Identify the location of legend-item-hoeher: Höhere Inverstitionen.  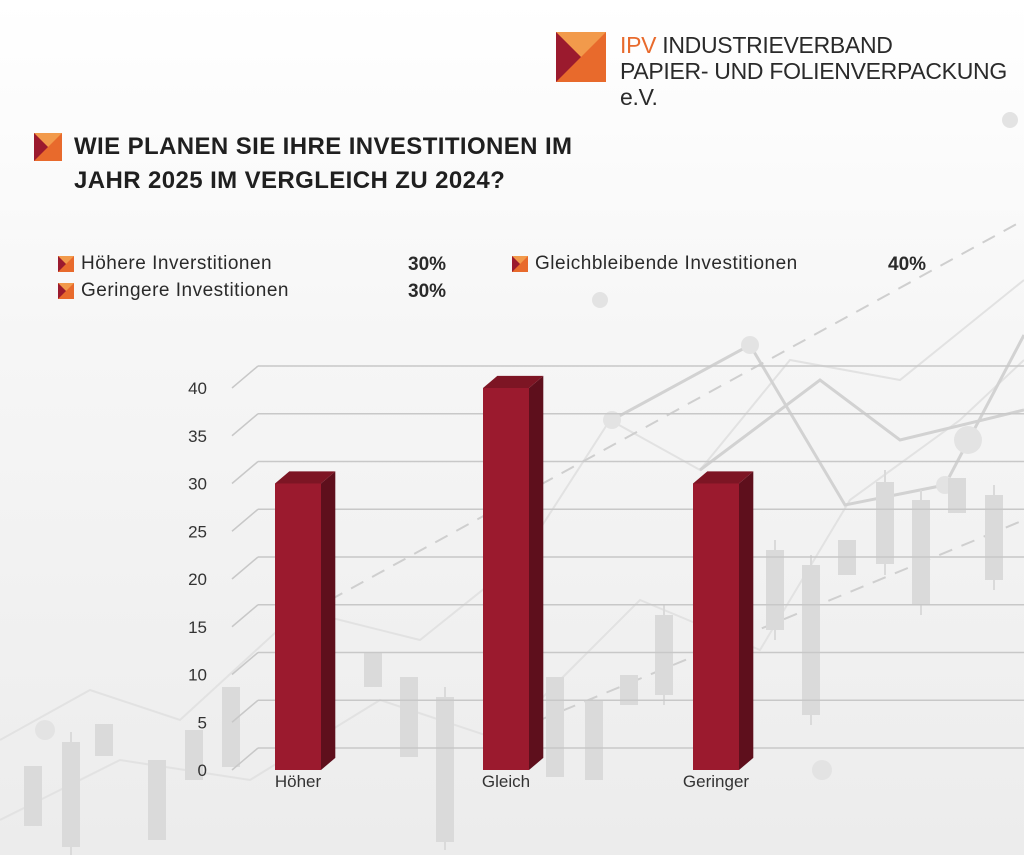
(165, 264).